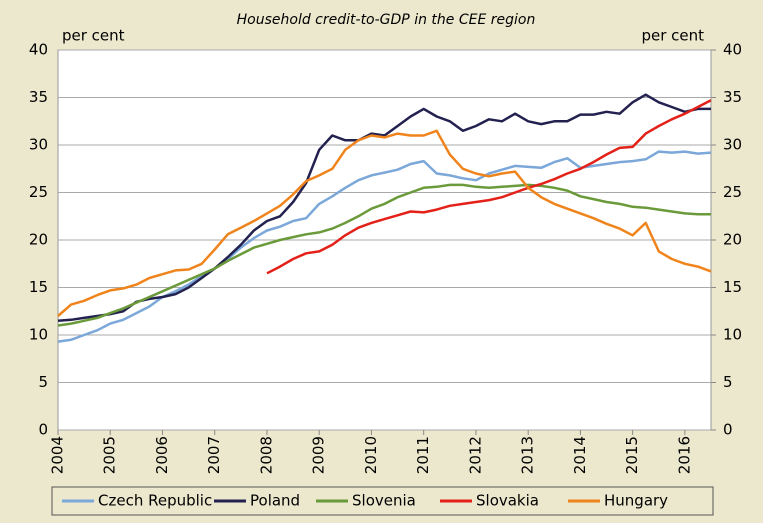 Image resolution: width=763 pixels, height=523 pixels. Describe the element at coordinates (43, 382) in the screenshot. I see `y-tick-label: 5` at that location.